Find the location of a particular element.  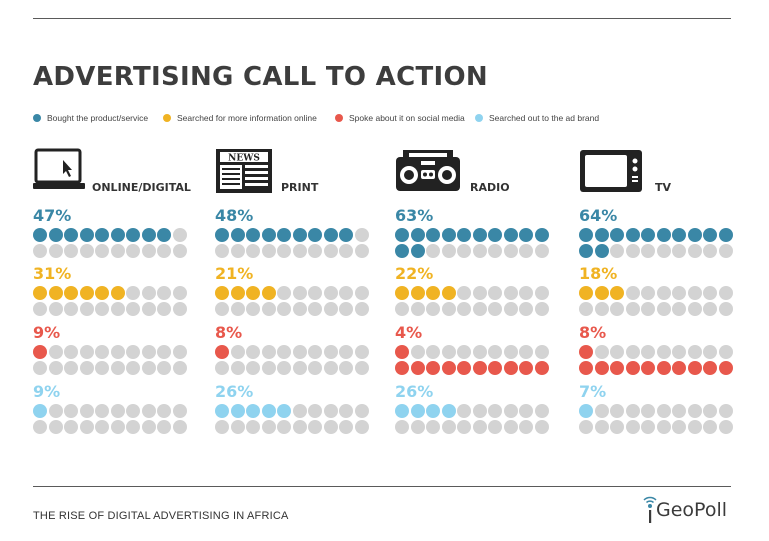

percent-label: 26% is located at coordinates (234, 391).